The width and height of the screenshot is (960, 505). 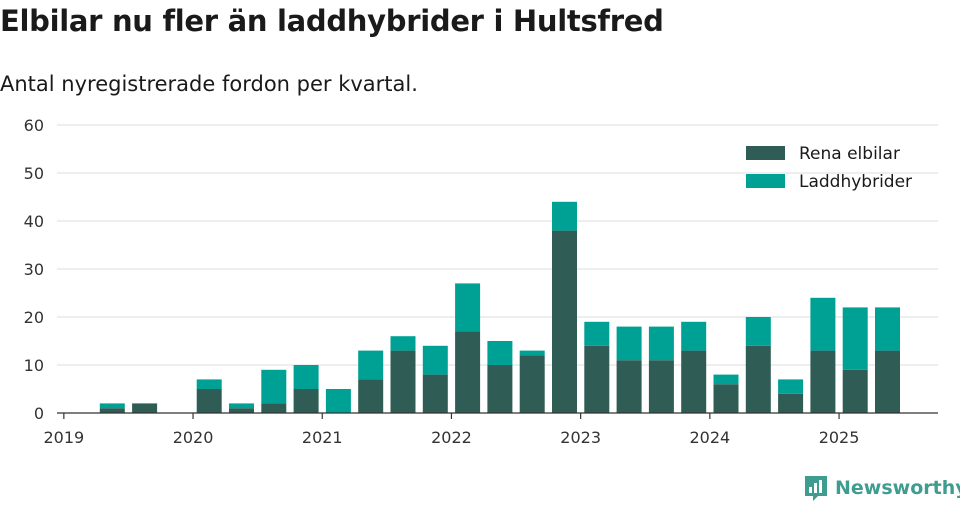 What do you see at coordinates (34, 317) in the screenshot?
I see `y-tick-label: 20` at bounding box center [34, 317].